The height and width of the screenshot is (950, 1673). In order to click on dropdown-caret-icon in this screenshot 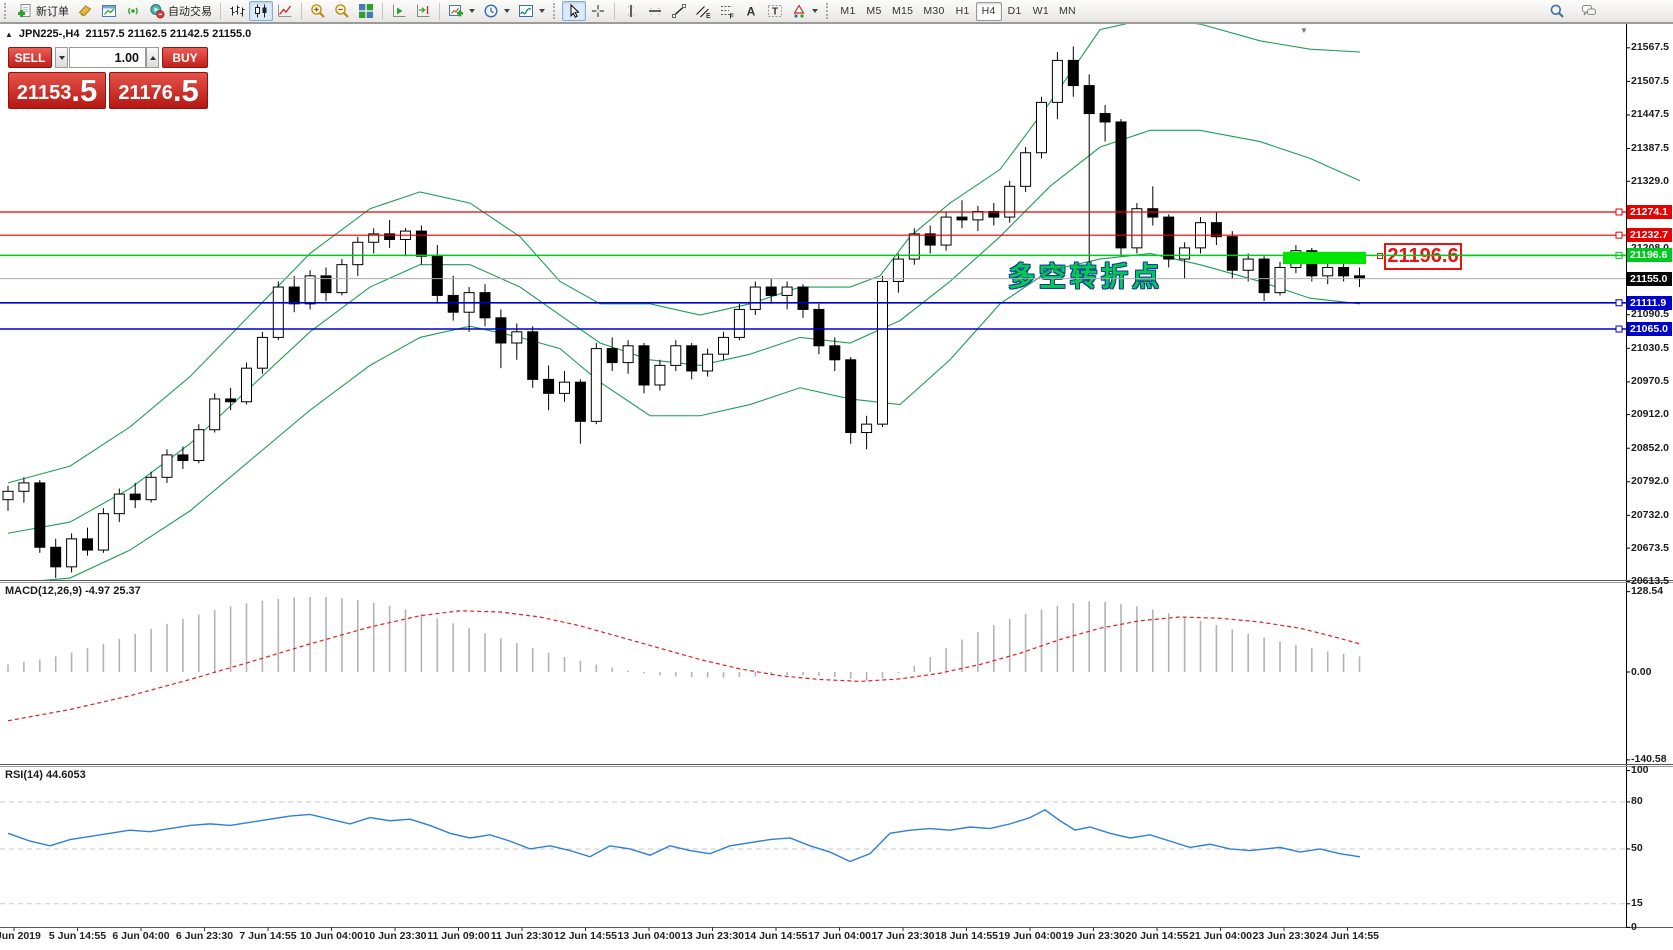, I will do `click(542, 11)`.